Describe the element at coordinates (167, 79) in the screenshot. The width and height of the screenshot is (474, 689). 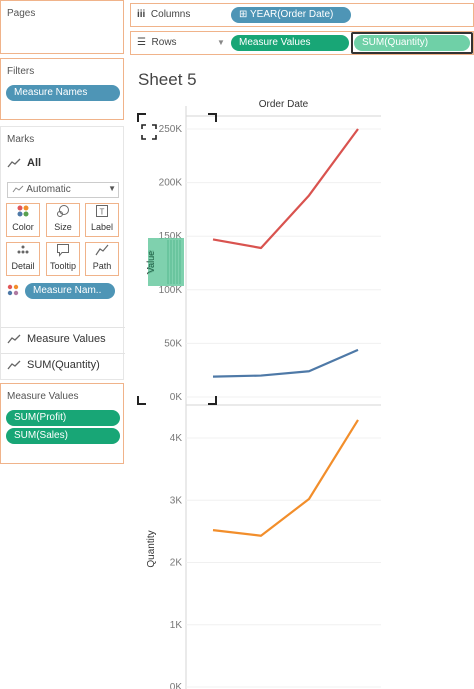
I see `sheet-title: Sheet 5` at that location.